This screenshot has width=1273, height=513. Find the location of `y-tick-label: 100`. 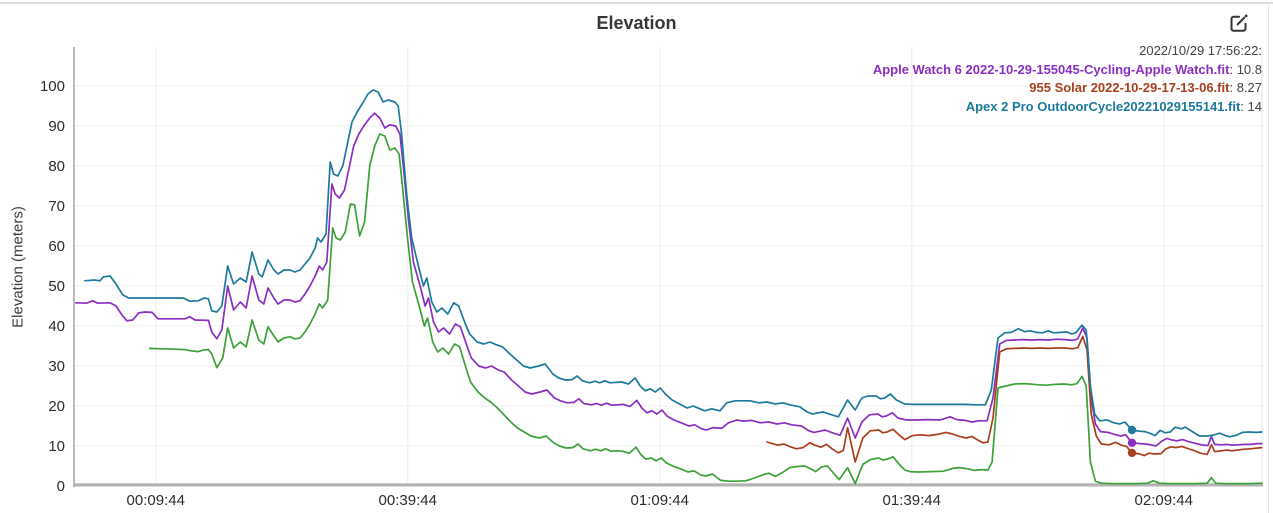

y-tick-label: 100 is located at coordinates (52, 86).